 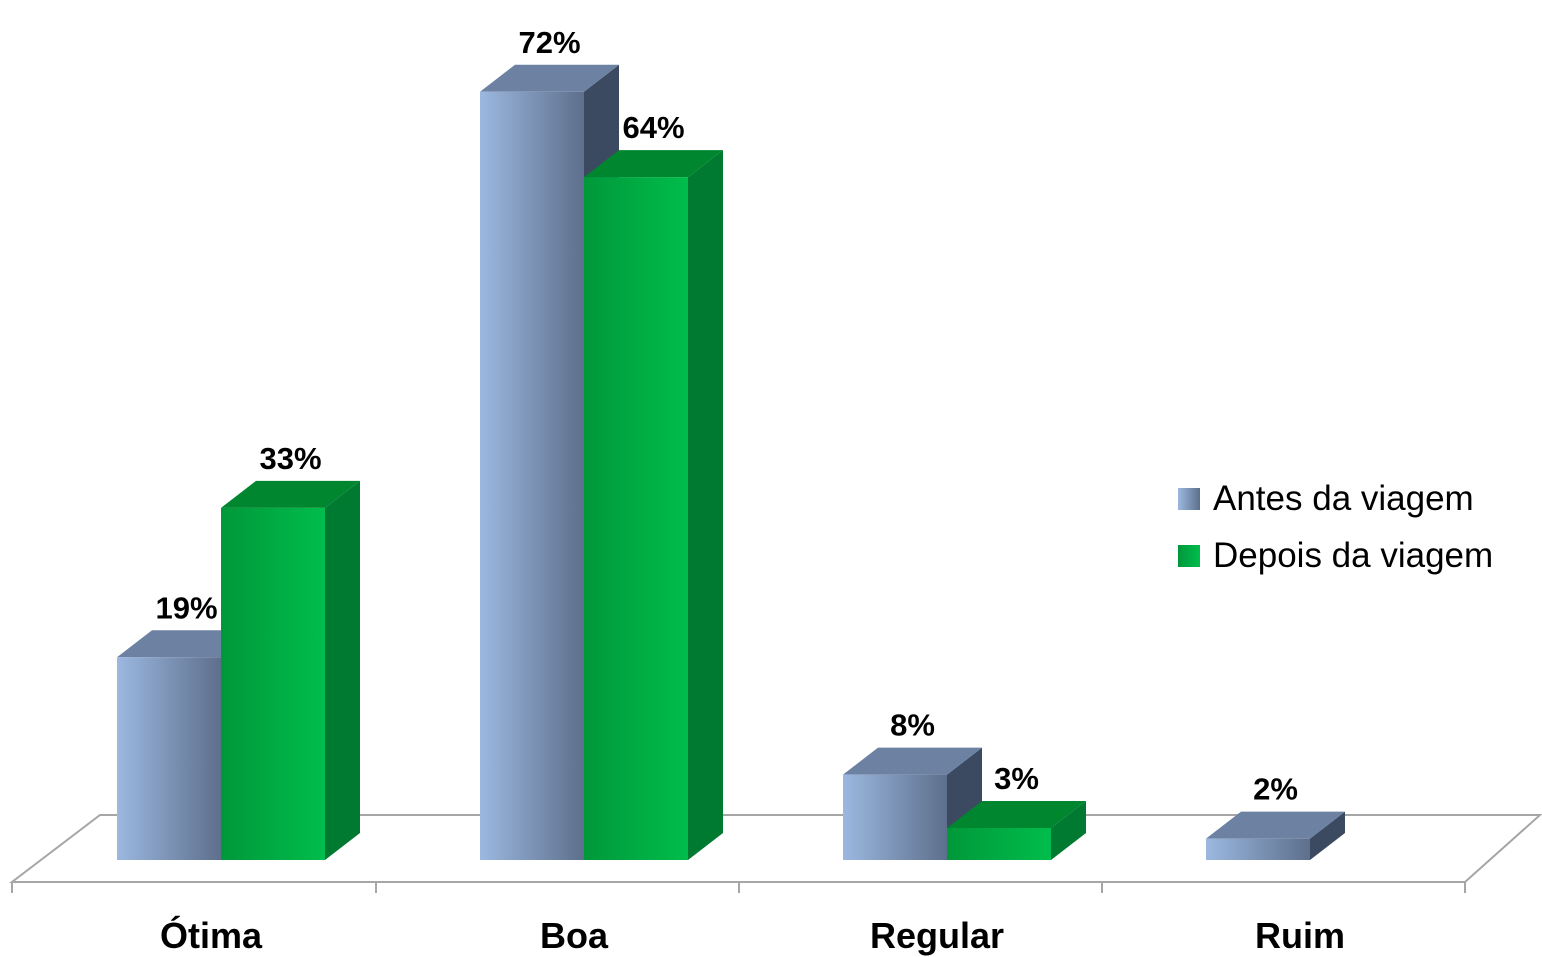 What do you see at coordinates (1016, 778) in the screenshot?
I see `data-label: 3%` at bounding box center [1016, 778].